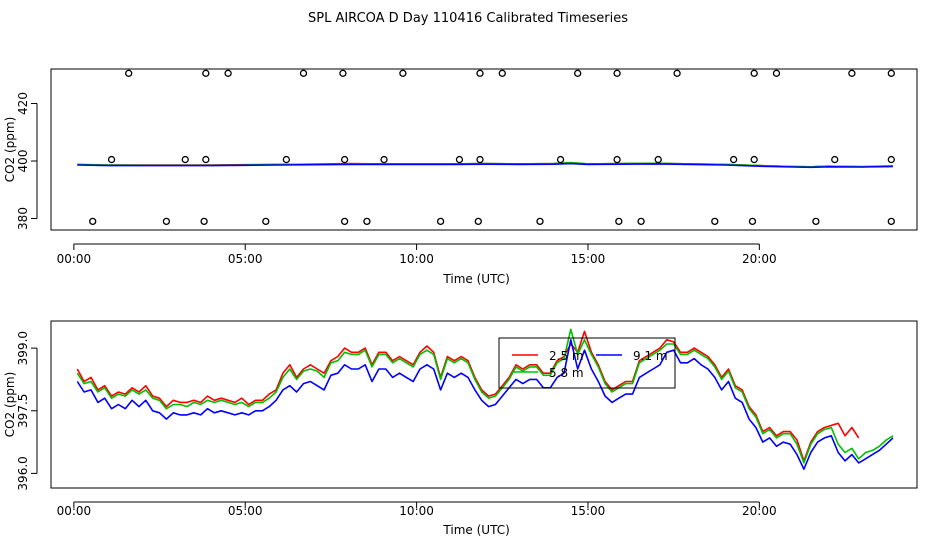 The image size is (936, 540). Describe the element at coordinates (650, 356) in the screenshot. I see `legend-label: 9.1 m` at that location.